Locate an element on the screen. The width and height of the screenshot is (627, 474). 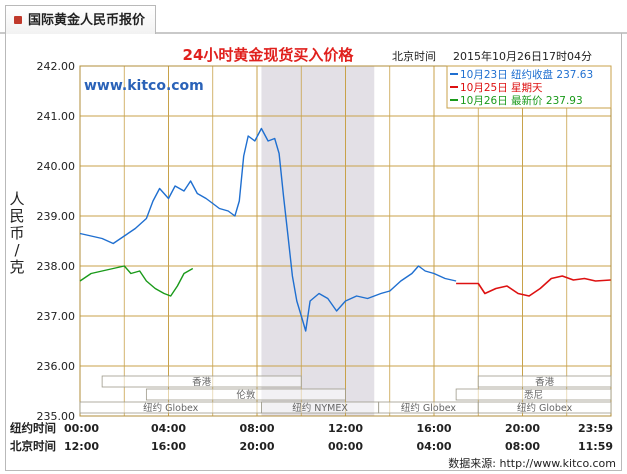
y-tick-label: 242.00 is located at coordinates (56, 66).